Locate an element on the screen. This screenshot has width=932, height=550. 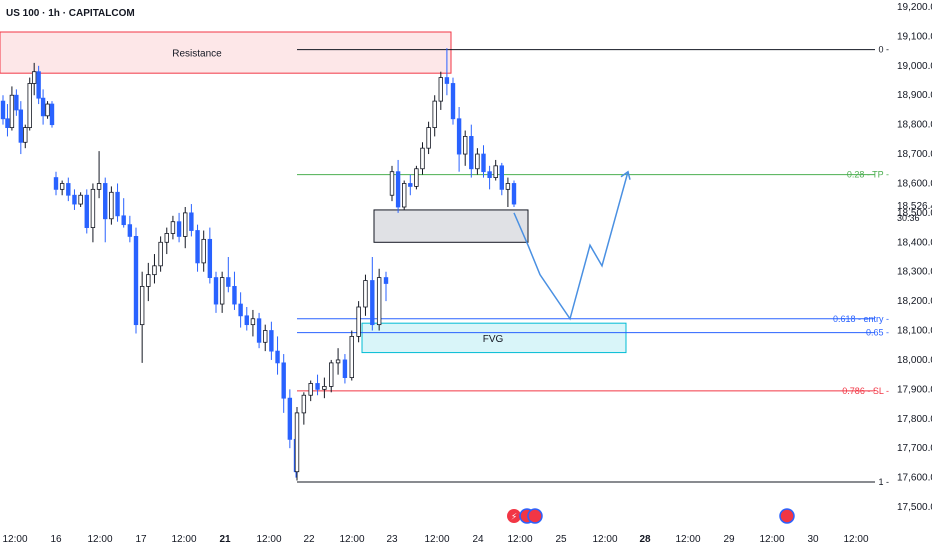
fib-label: 0.28 - TP - is located at coordinates (868, 175).